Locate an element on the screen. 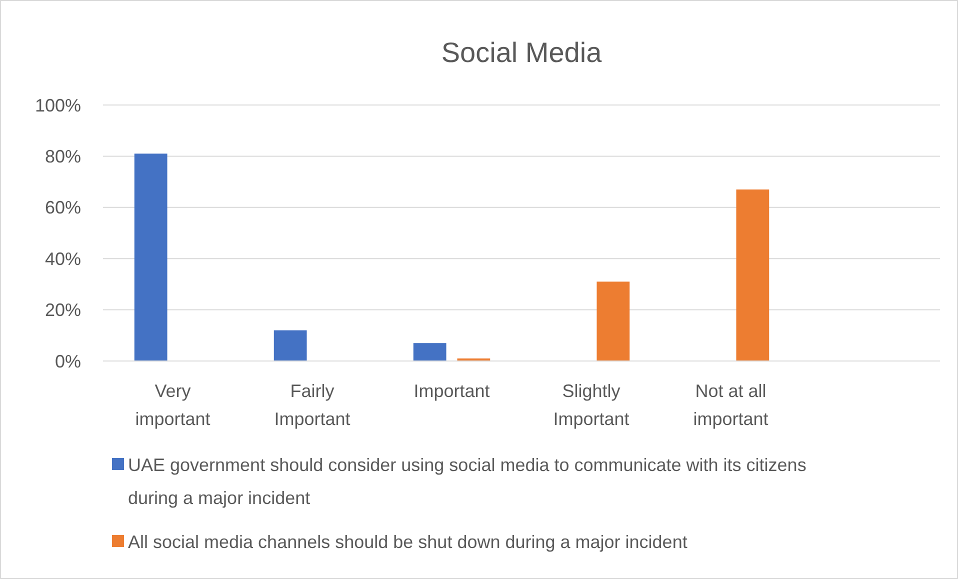 This screenshot has width=958, height=579. x-tick-label: Slightly Important is located at coordinates (591, 405).